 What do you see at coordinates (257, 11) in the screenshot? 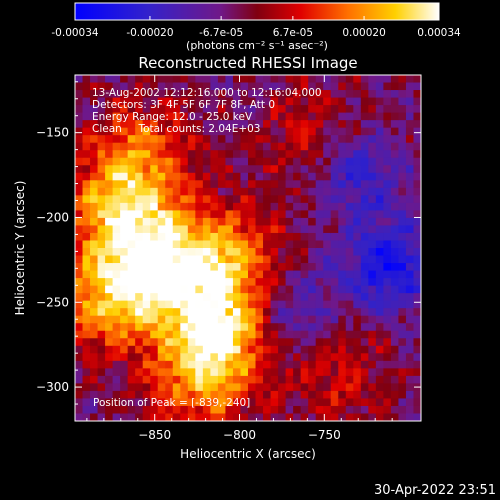
I see `colorbar` at bounding box center [257, 11].